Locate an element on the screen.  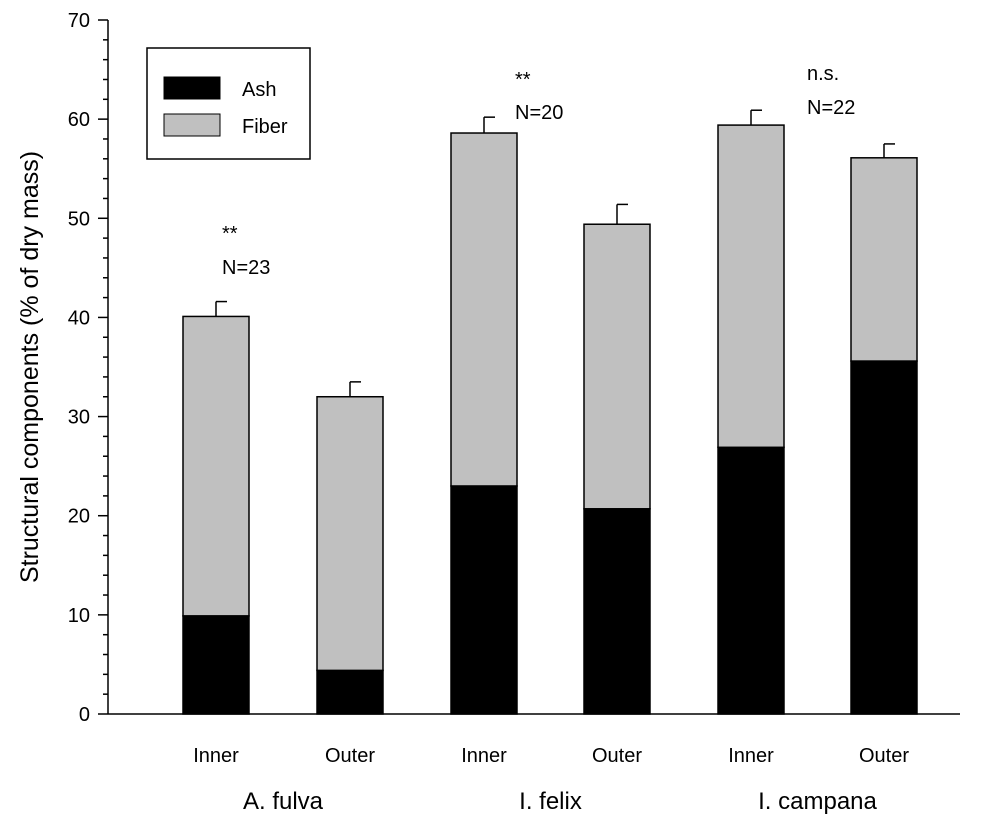
y-tick-label: 30 is located at coordinates (79, 418).